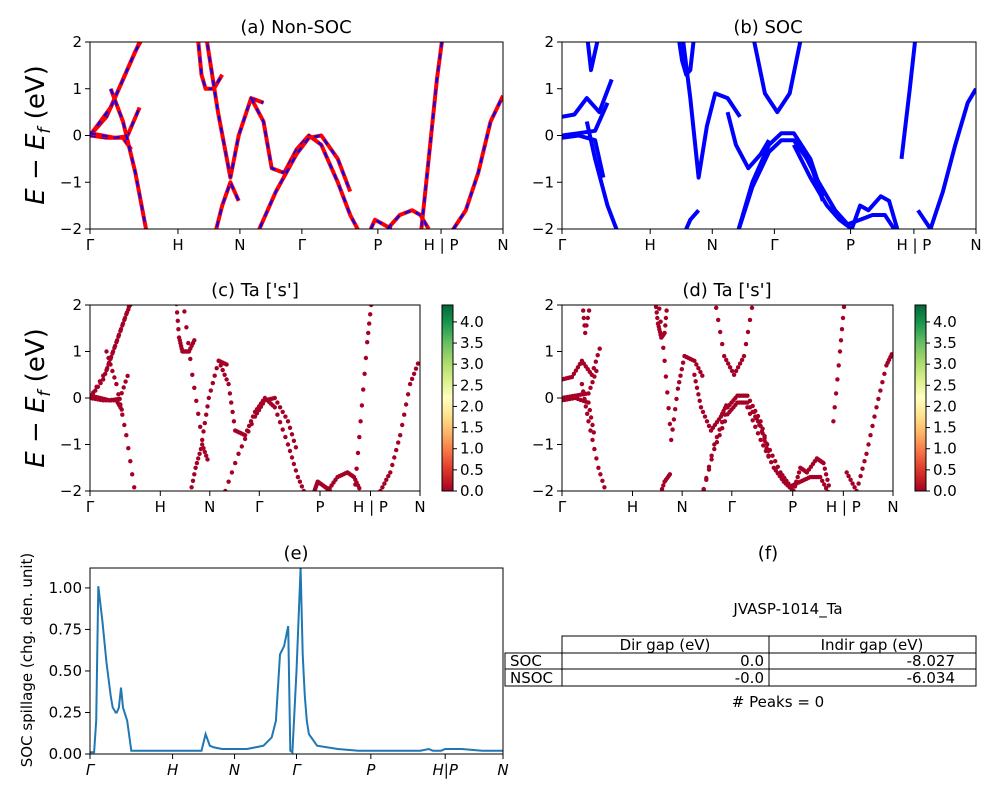  What do you see at coordinates (77, 89) in the screenshot?
I see `panel-a-ytick-label: 1` at bounding box center [77, 89].